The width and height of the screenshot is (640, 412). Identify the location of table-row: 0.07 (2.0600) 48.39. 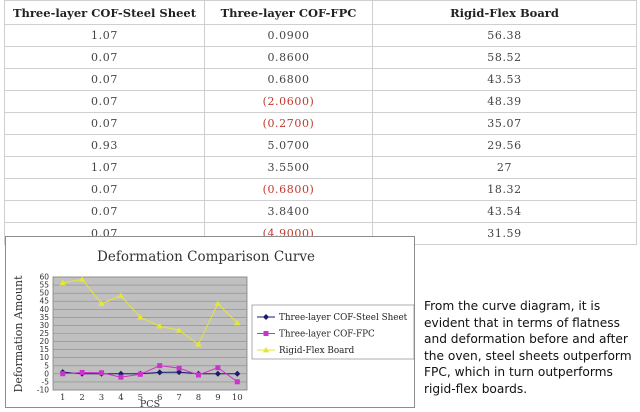
(320, 101).